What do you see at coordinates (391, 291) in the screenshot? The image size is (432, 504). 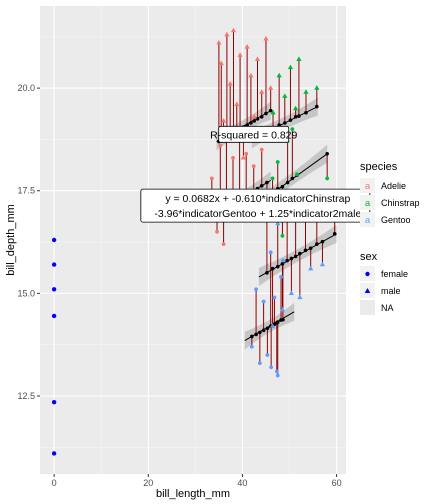 I see `sex-legend-label: male` at bounding box center [391, 291].